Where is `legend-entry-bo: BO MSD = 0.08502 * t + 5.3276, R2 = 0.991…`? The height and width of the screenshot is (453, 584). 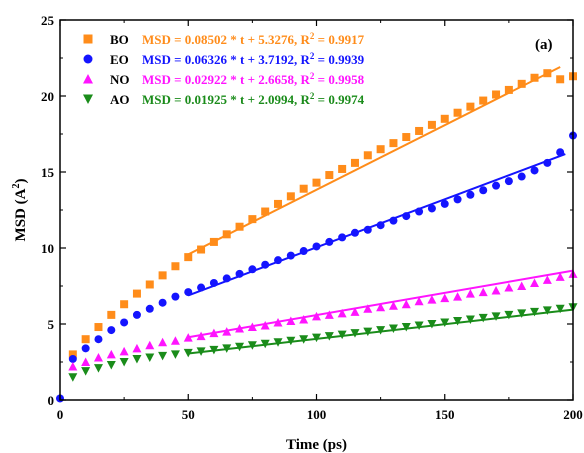 legend-entry-bo: BO MSD = 0.08502 * t + 5.3276, R2 = 0.991… is located at coordinates (224, 39).